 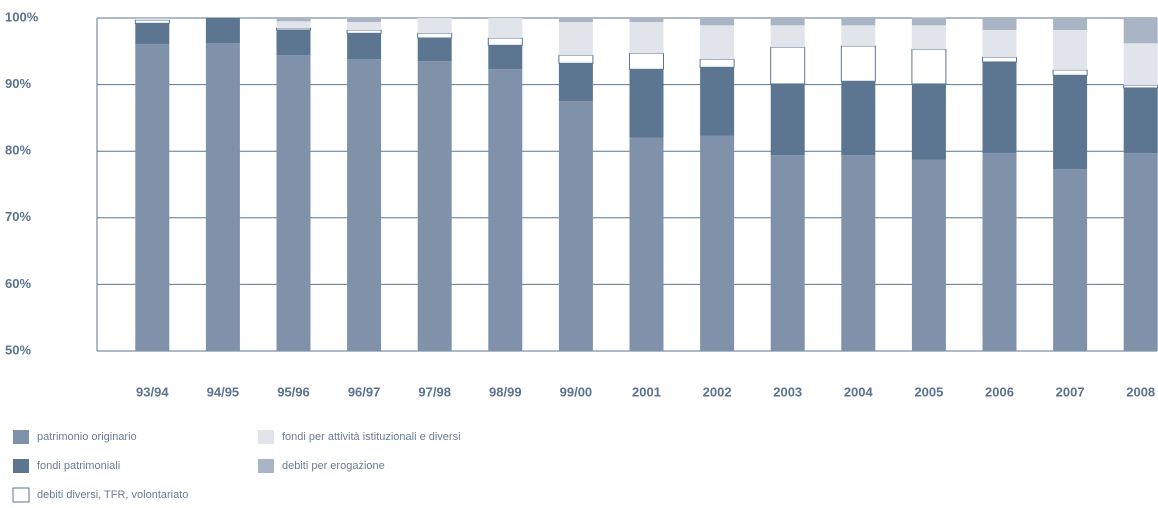 I want to click on legend-label: patrimonio originario, so click(x=87, y=437).